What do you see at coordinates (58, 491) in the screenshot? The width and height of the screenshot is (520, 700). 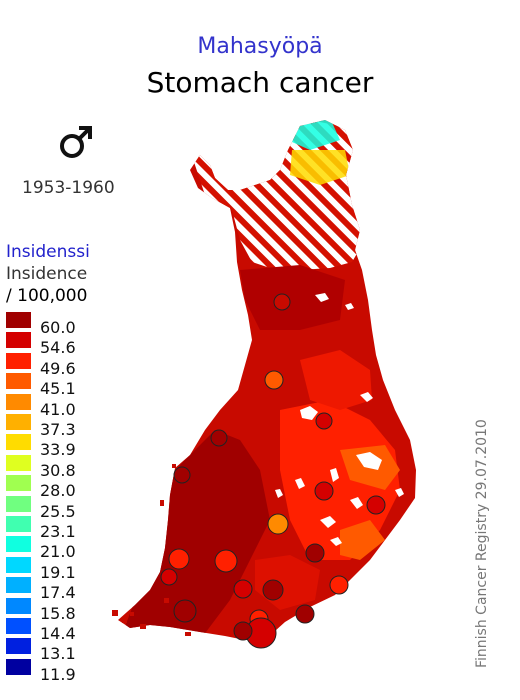 I see `legend-label: 28.0` at bounding box center [58, 491].